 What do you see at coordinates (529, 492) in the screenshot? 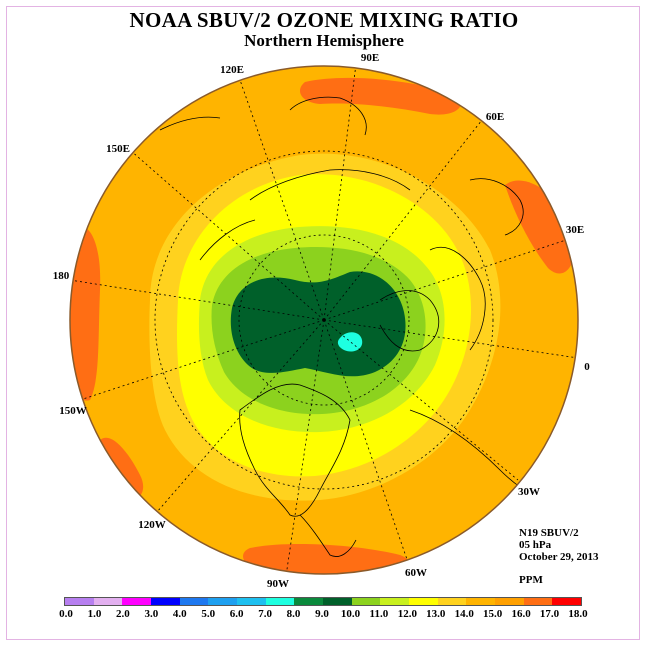
I see `lon-label-30w: 30W` at bounding box center [529, 492].